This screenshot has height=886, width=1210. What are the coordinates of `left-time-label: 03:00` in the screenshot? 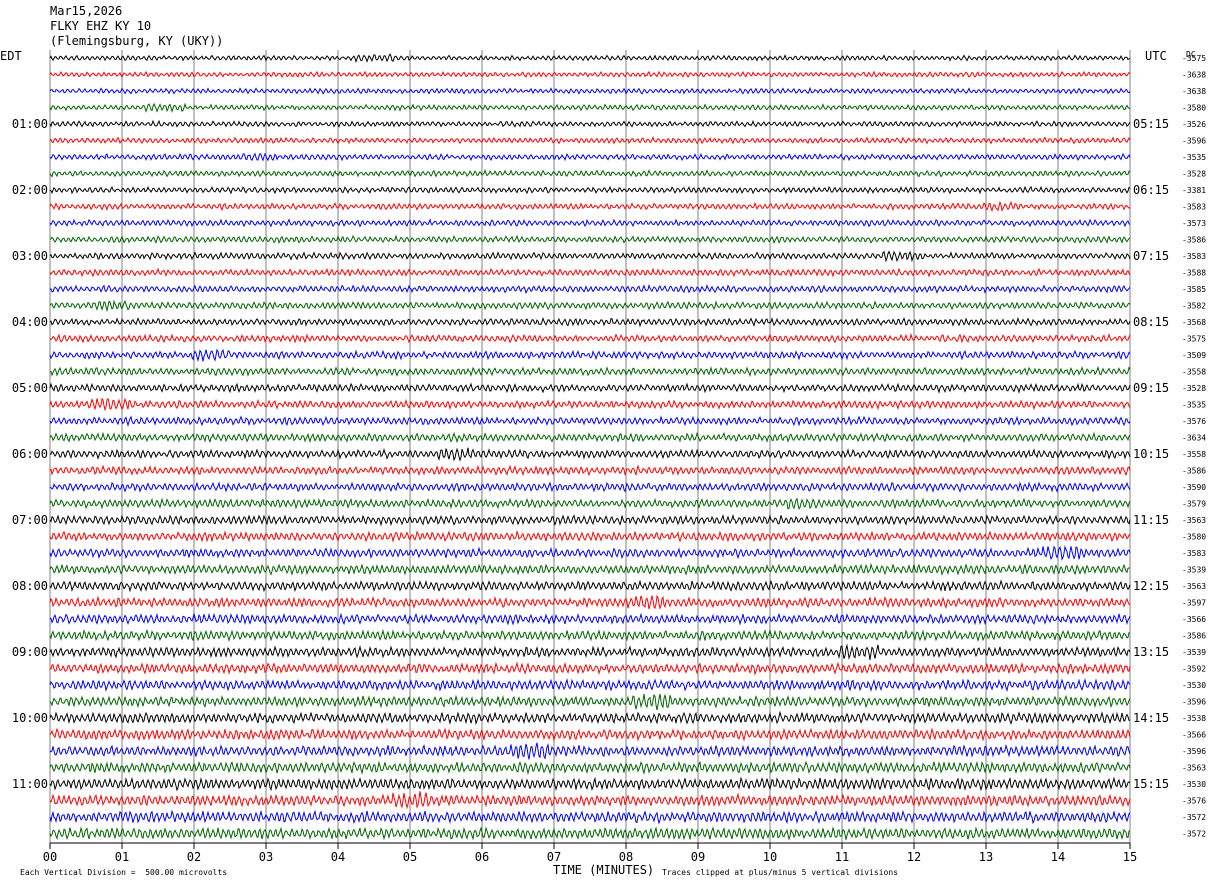 It's located at (30, 256).